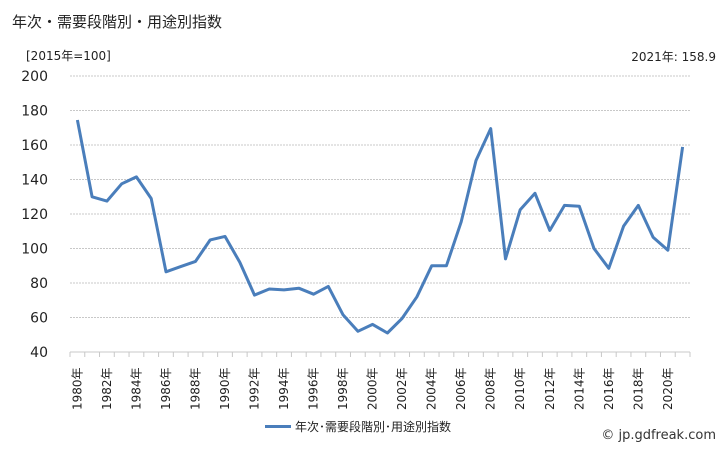  Describe the element at coordinates (550, 388) in the screenshot. I see `x-tick-label: 2012年` at that location.